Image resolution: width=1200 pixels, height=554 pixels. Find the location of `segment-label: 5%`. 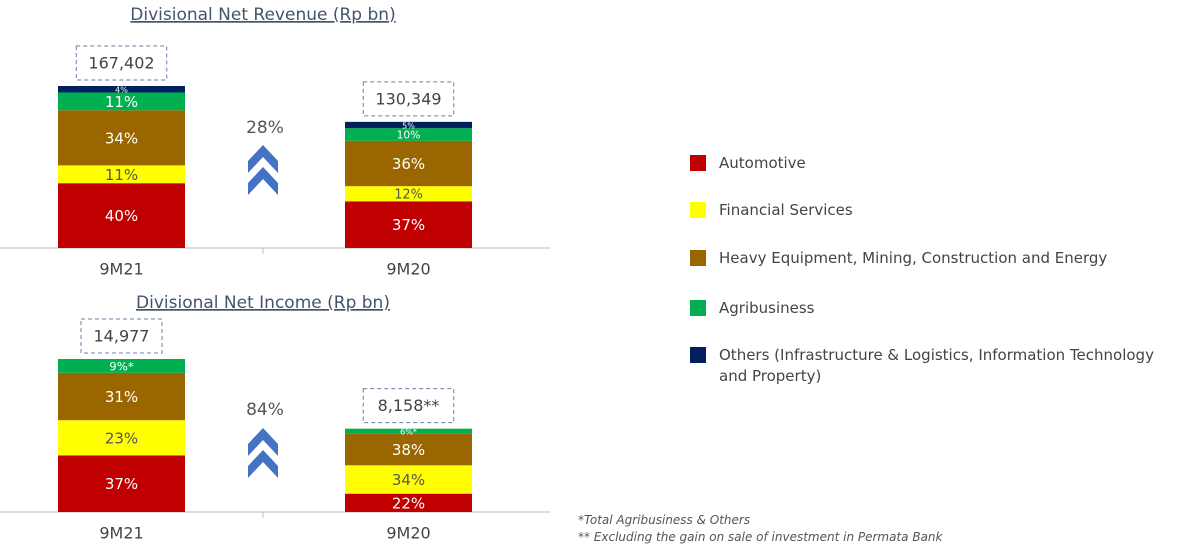

segment-label: 5% is located at coordinates (408, 126).